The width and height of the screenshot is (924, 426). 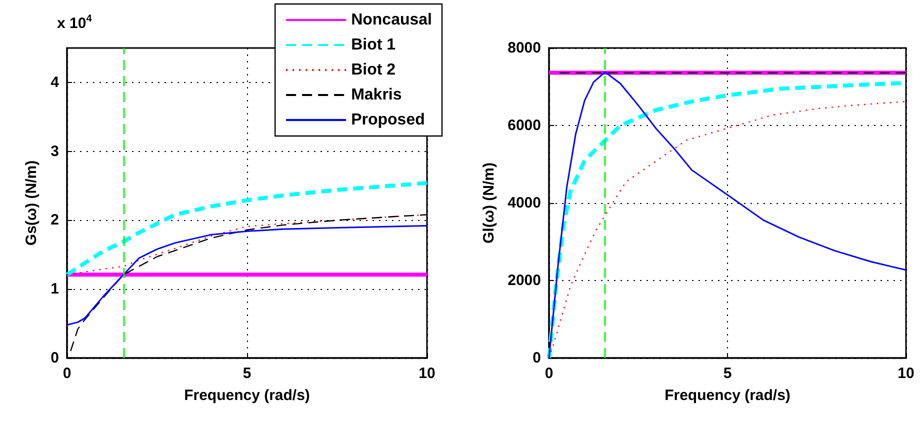 What do you see at coordinates (524, 125) in the screenshot?
I see `y-tick-label: 6000` at bounding box center [524, 125].